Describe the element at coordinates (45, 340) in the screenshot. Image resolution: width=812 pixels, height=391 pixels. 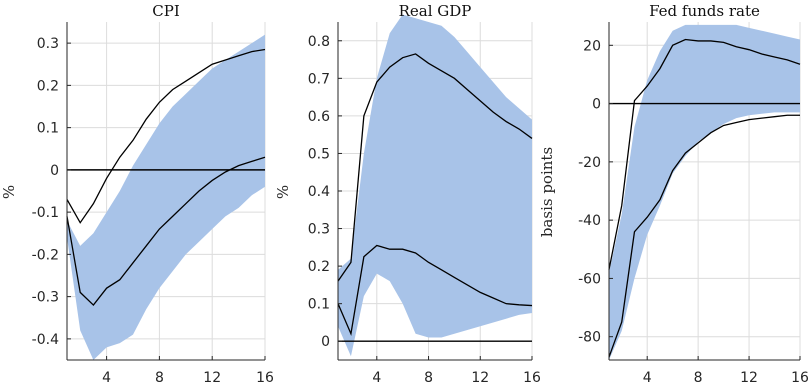
I see `y-tick-label-1: -0.4` at that location.